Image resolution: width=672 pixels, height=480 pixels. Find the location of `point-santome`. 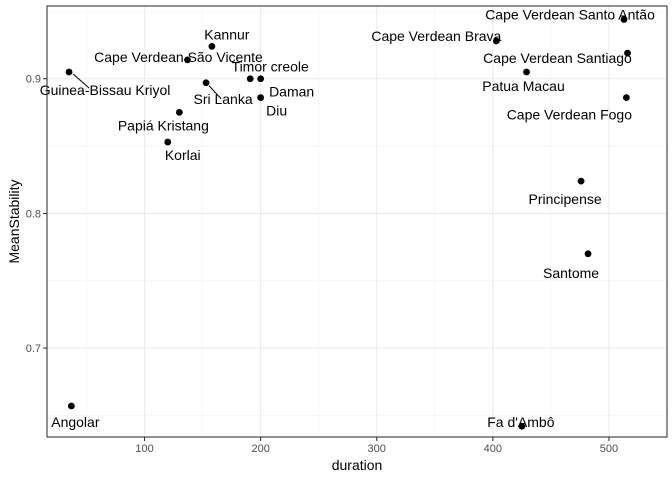

point-santome is located at coordinates (588, 254).